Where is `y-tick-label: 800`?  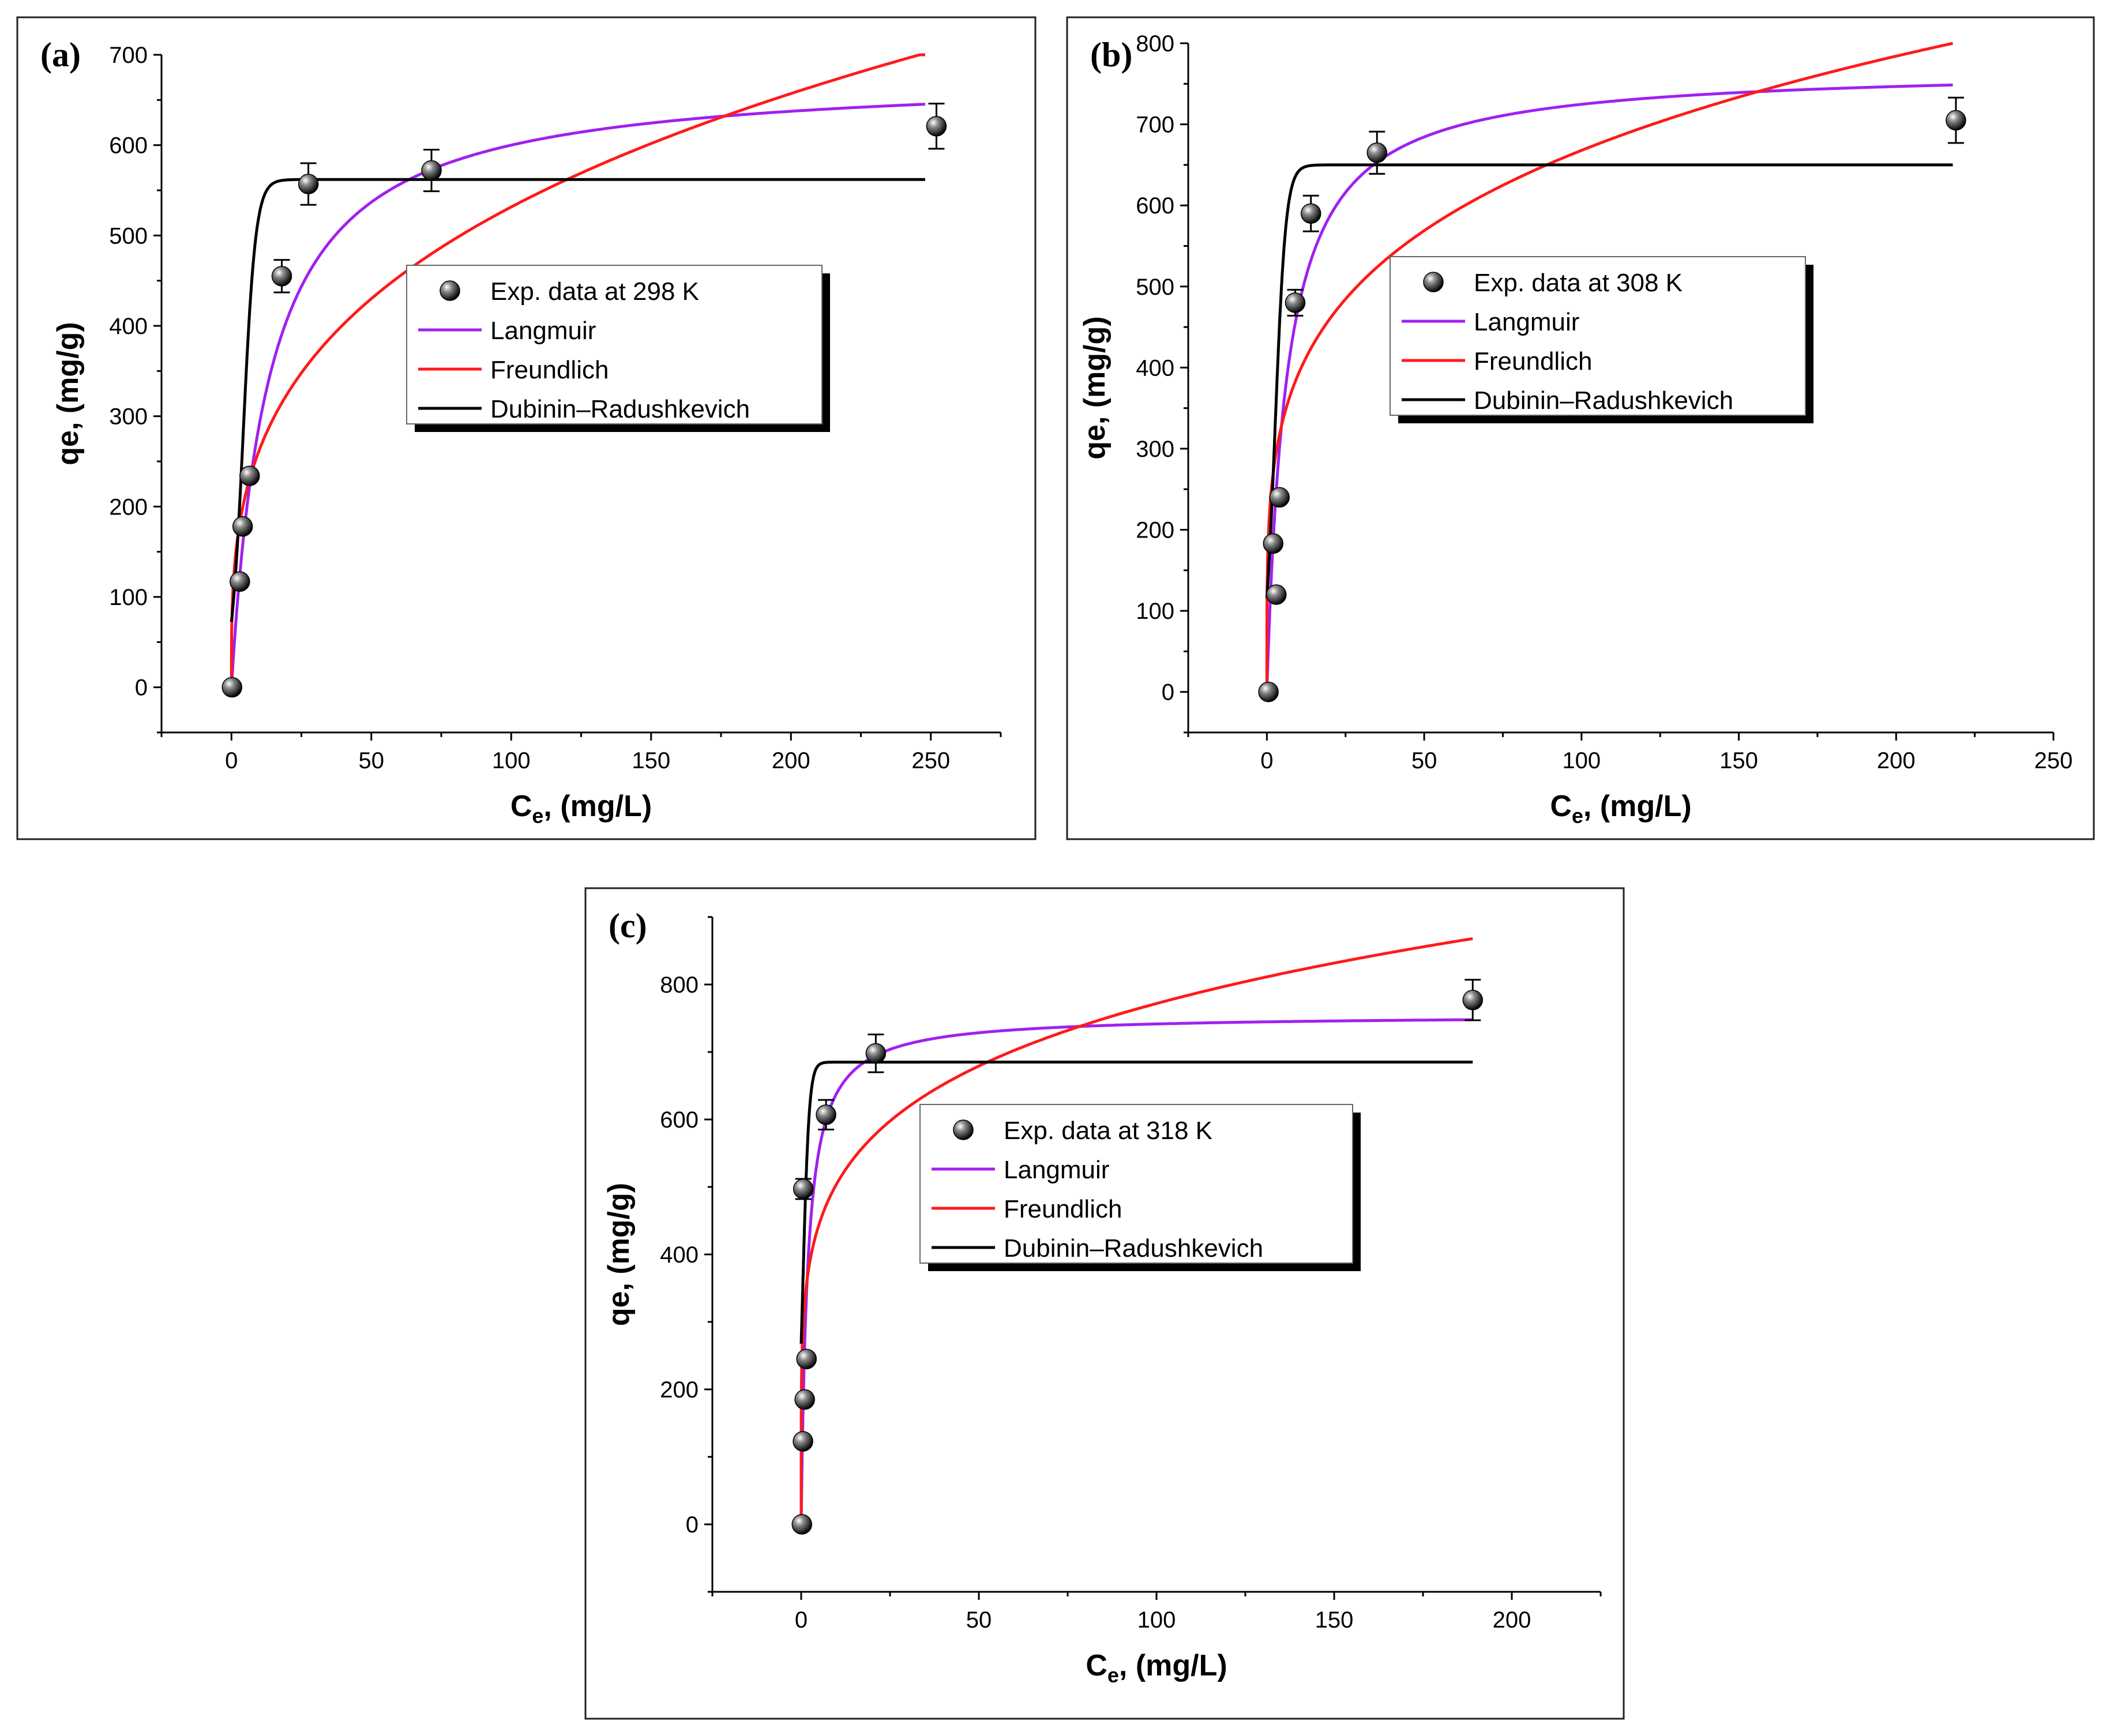
y-tick-label: 800 is located at coordinates (1155, 44).